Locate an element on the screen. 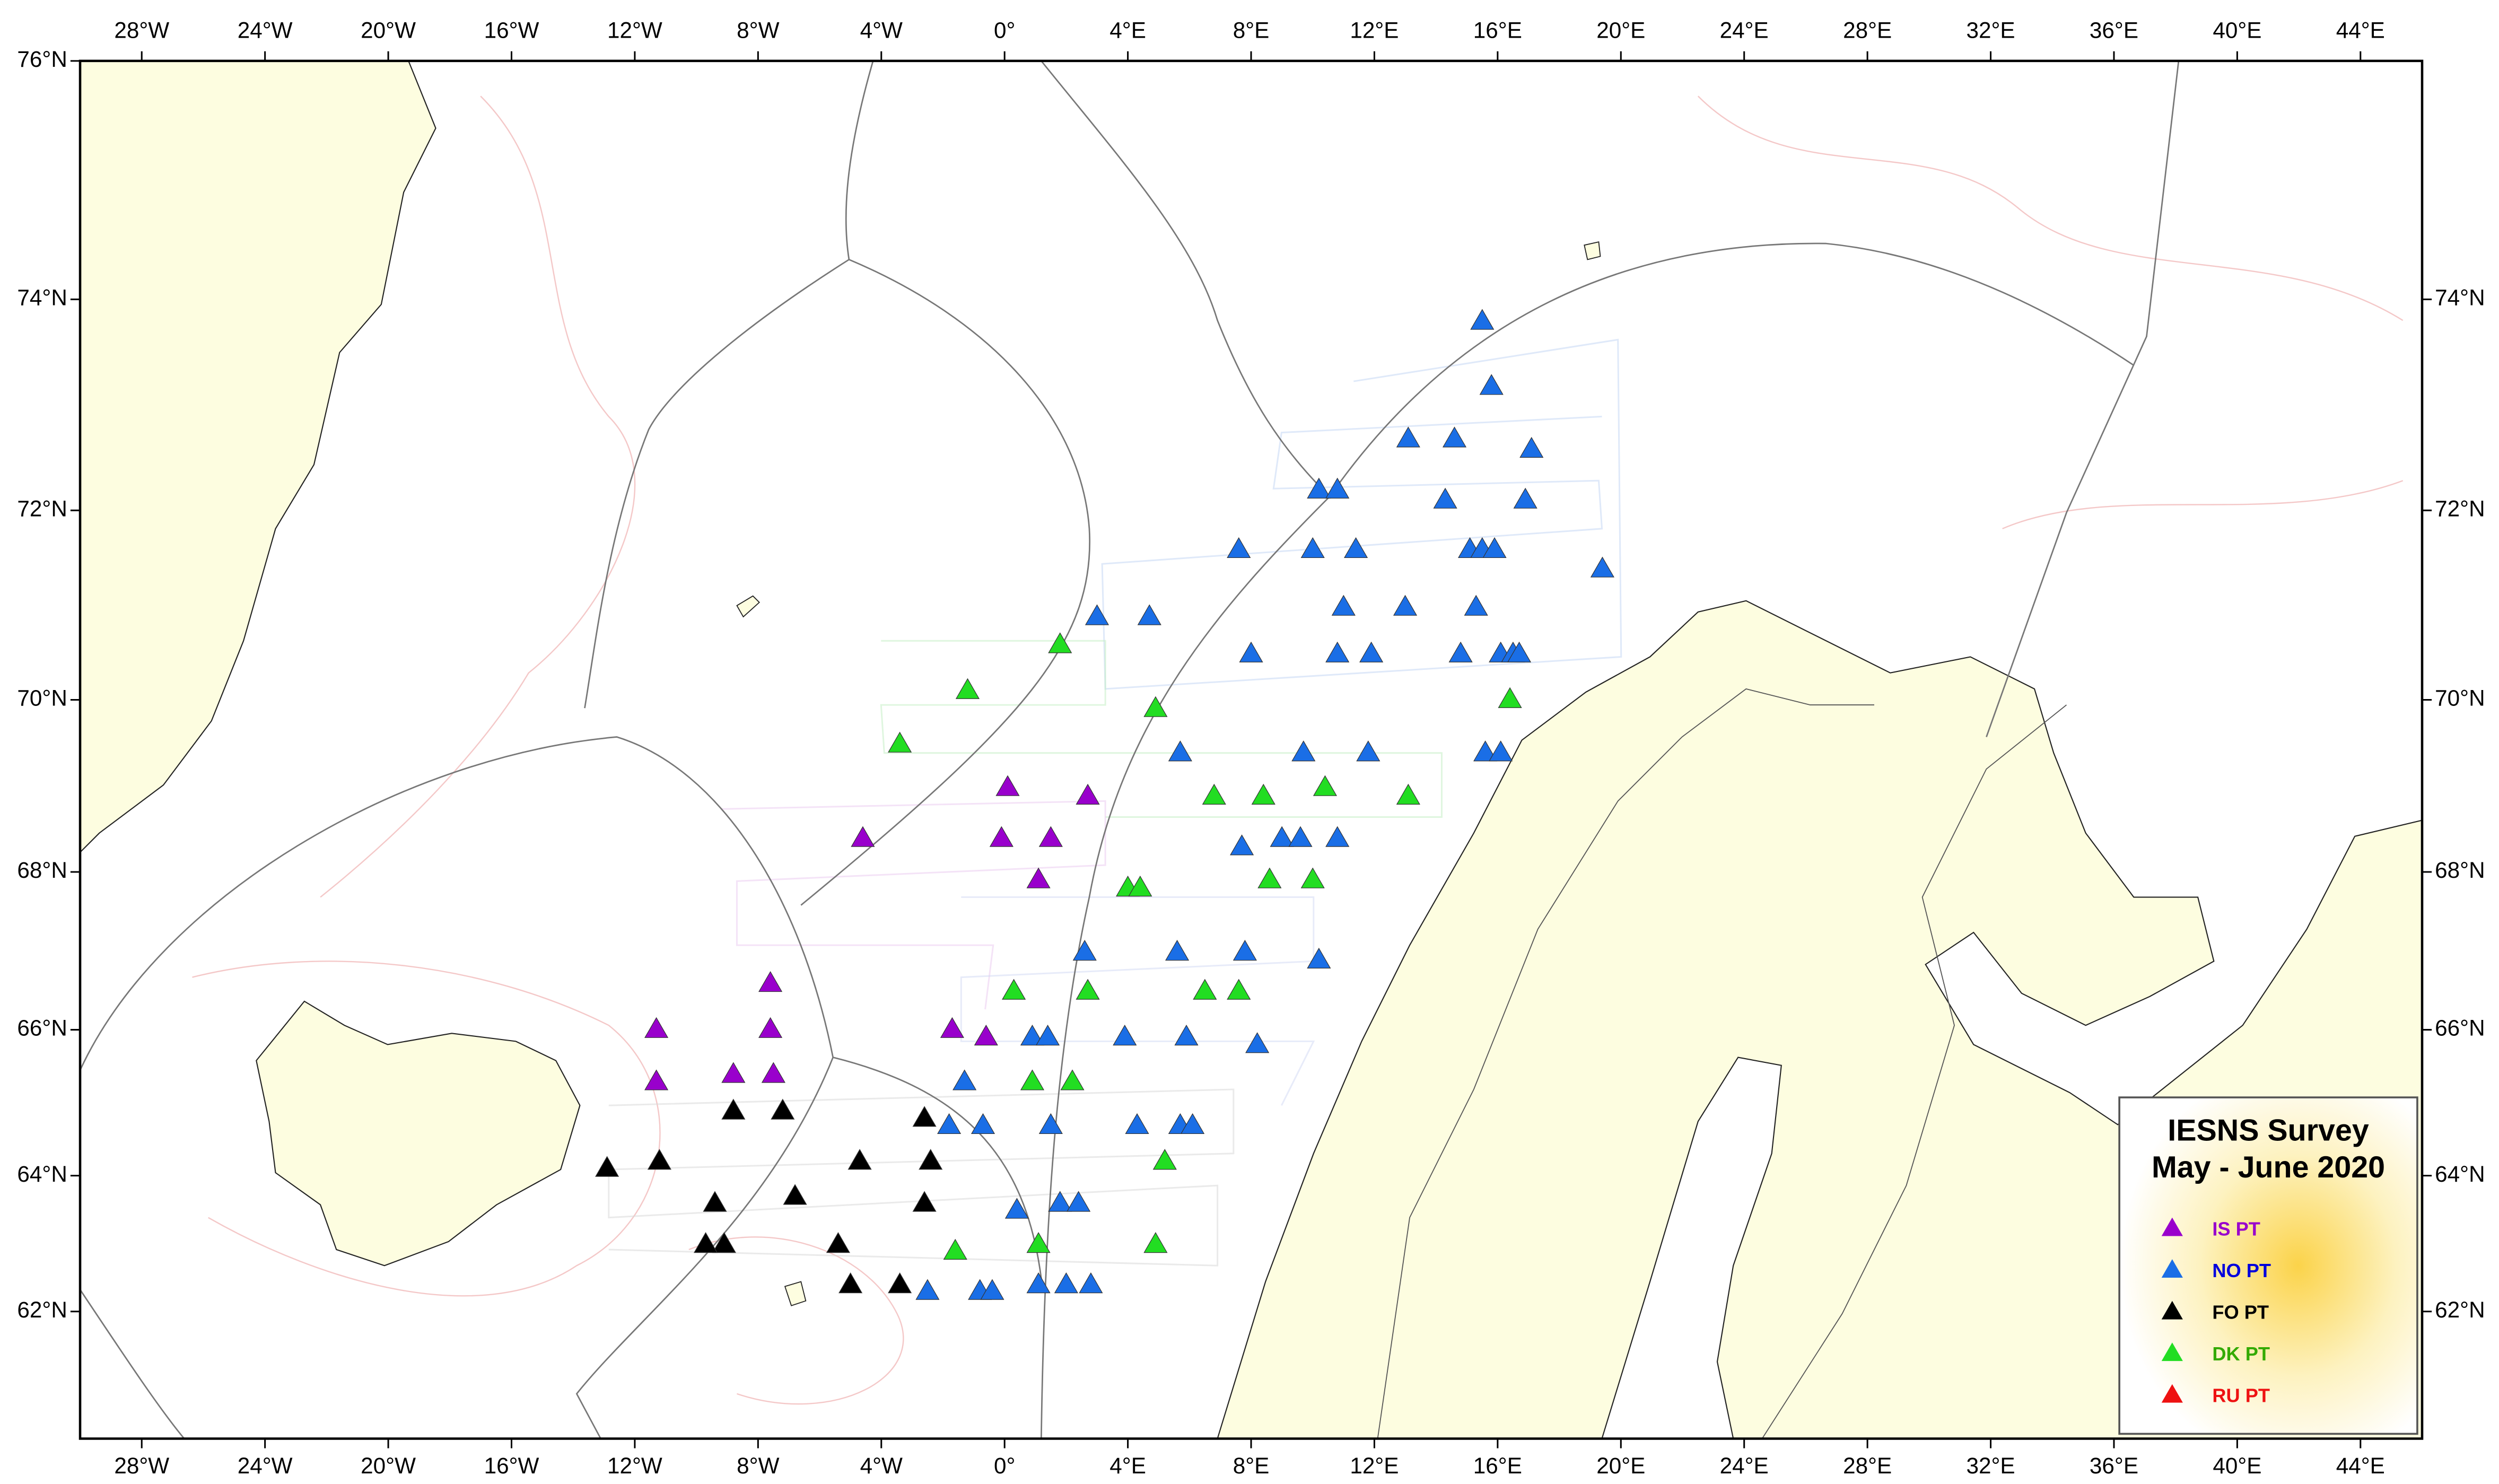 This screenshot has height=1484, width=2499. x-tick-label-top: 44°E is located at coordinates (2360, 30).